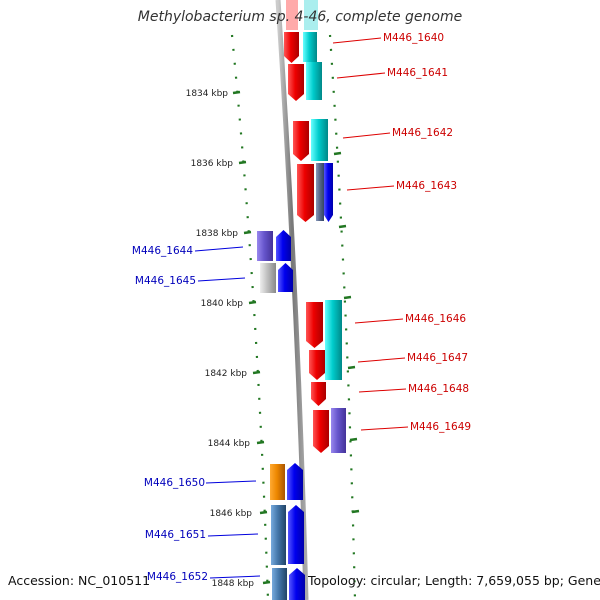  I want to click on tick-label: 1846 kbp, so click(231, 514).